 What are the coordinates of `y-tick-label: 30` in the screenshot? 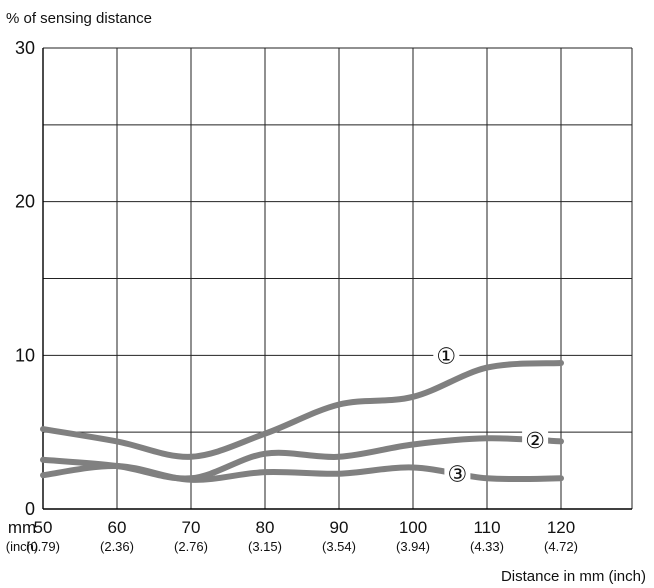 It's located at (25, 48).